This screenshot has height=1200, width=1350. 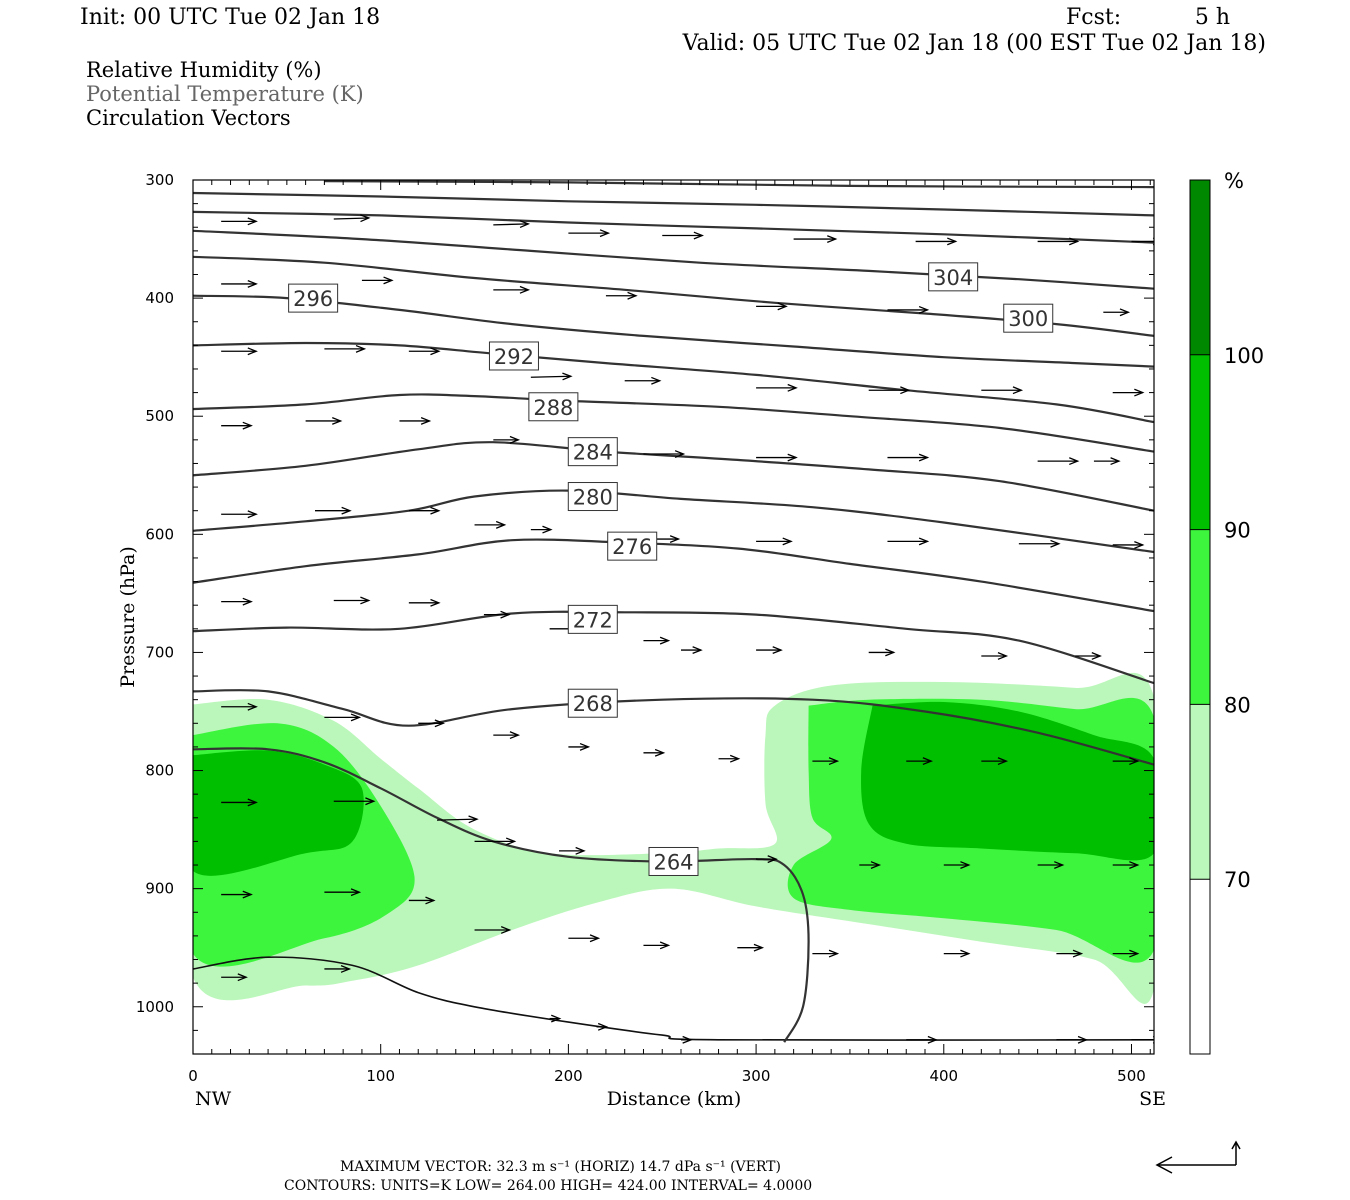 What do you see at coordinates (593, 453) in the screenshot?
I see `contour-label-284: 284` at bounding box center [593, 453].